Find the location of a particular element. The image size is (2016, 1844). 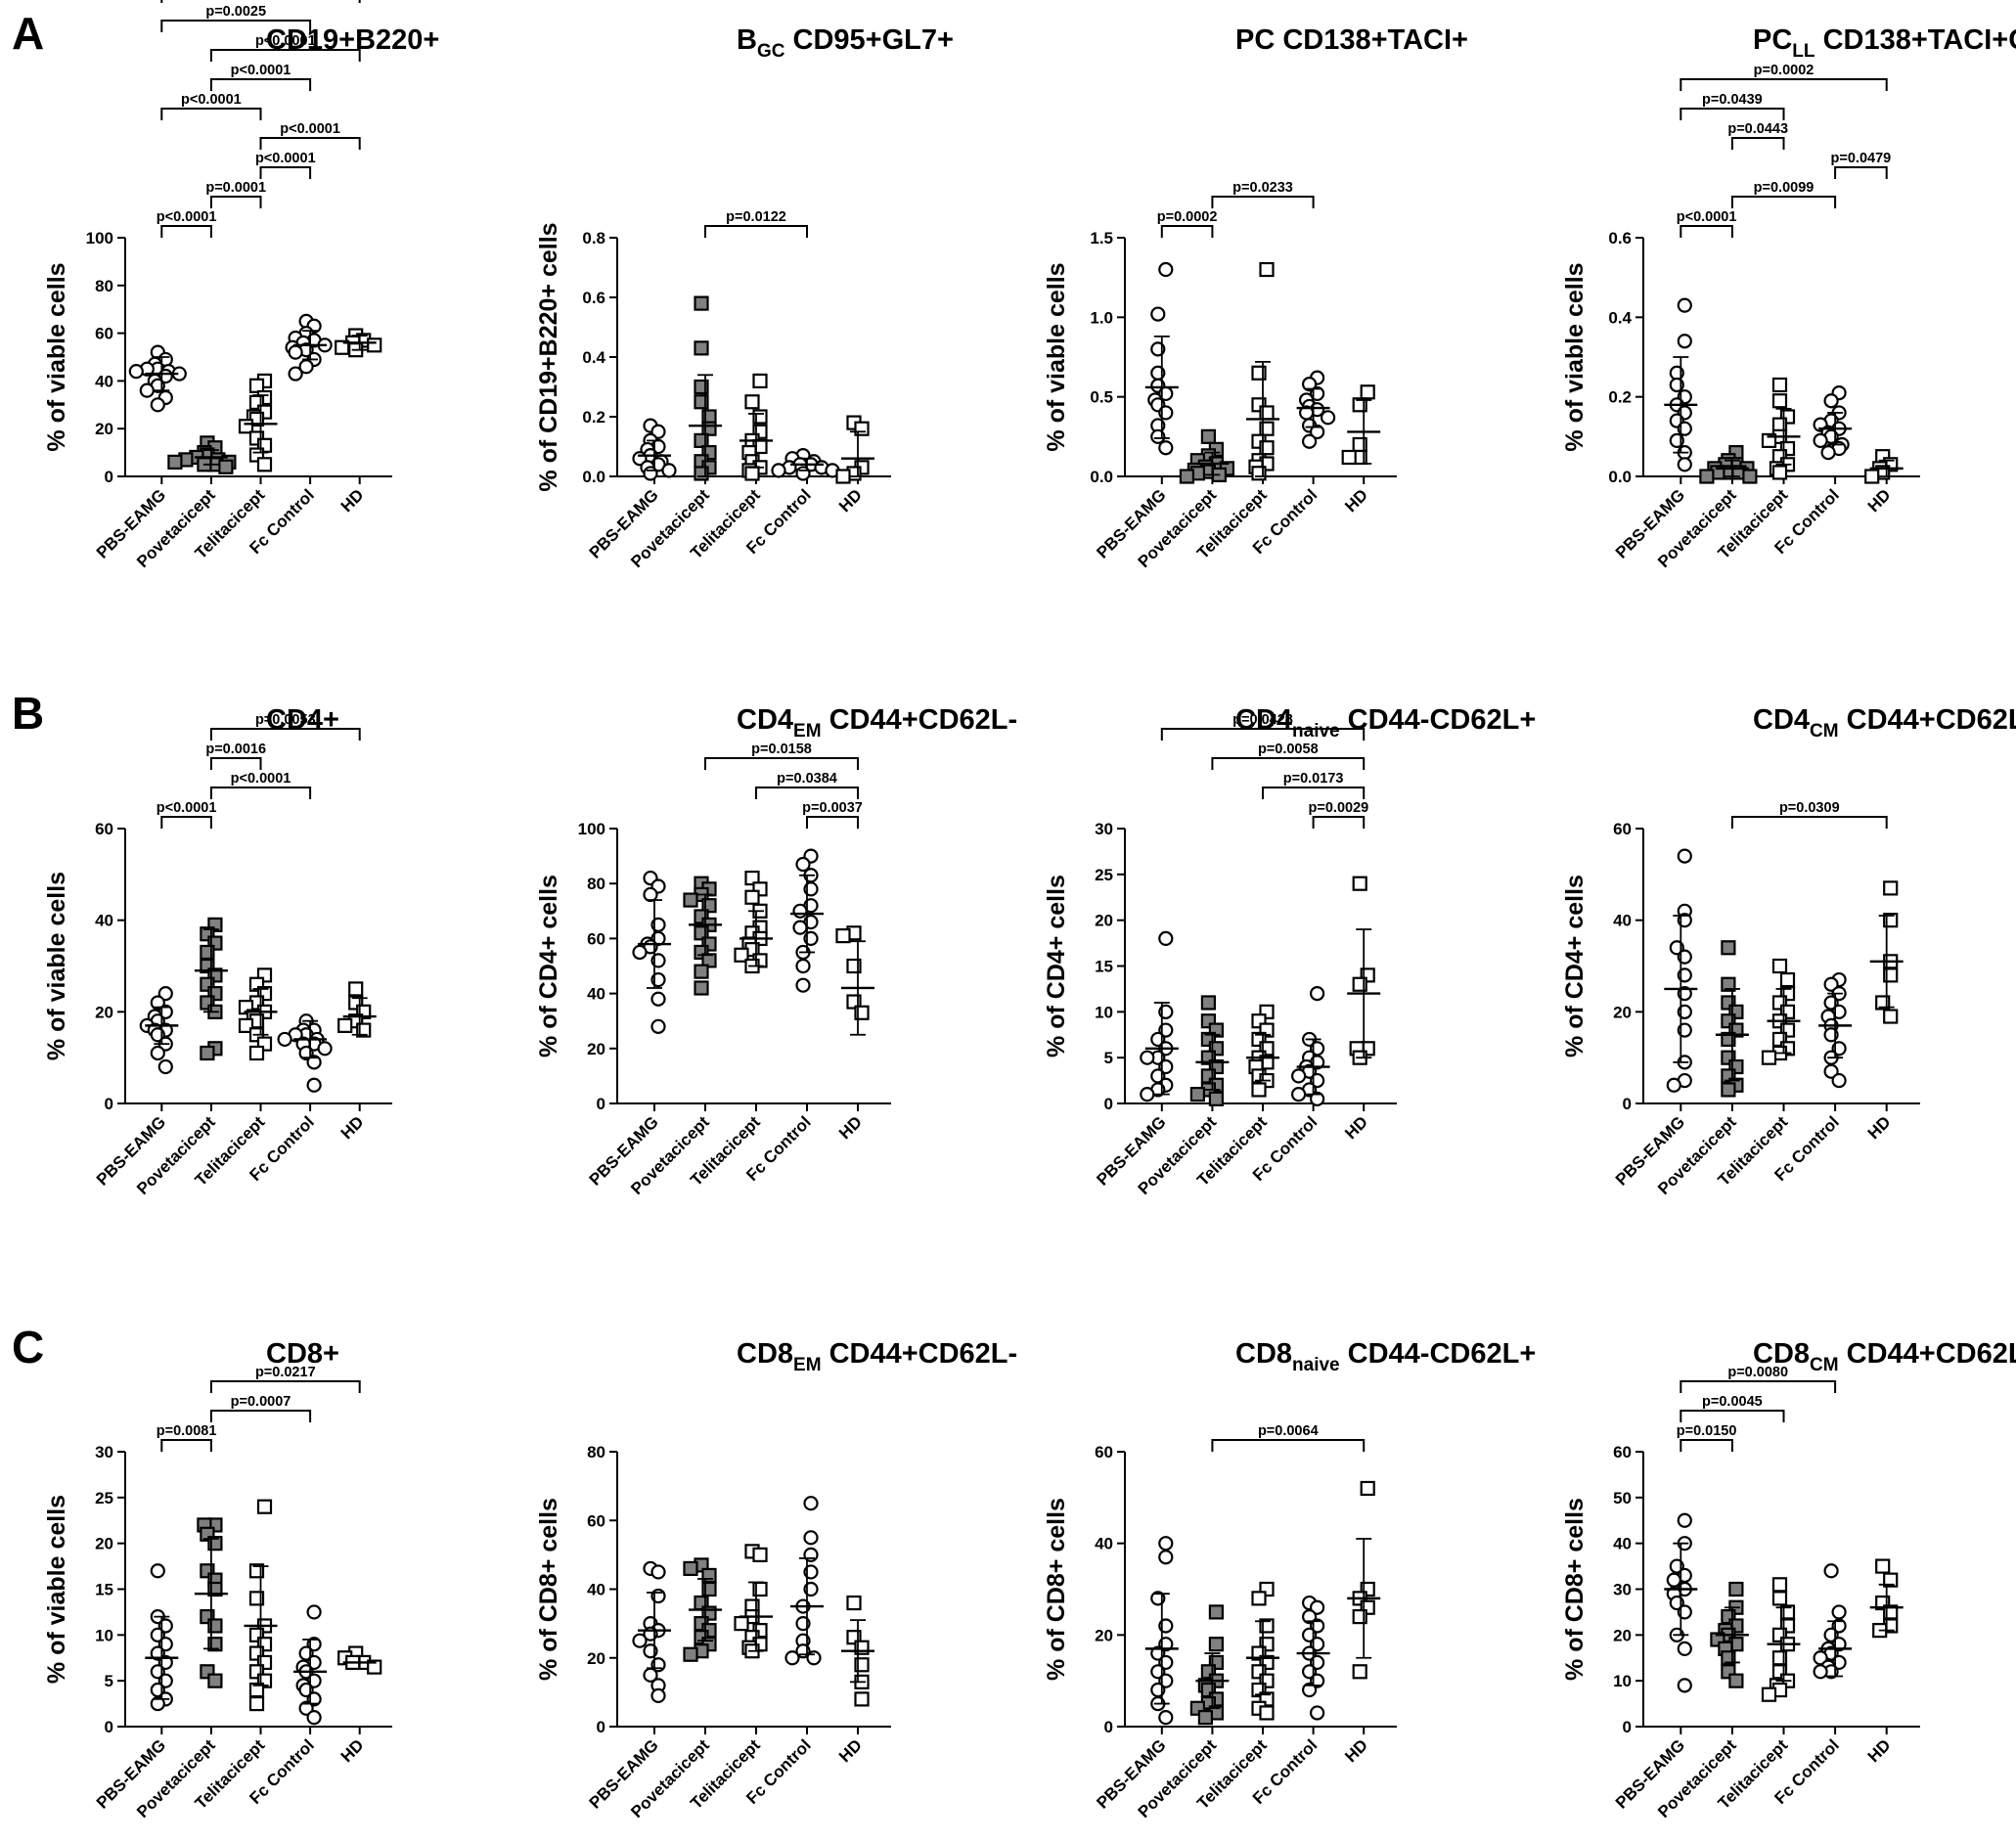

y-tick-label: 30 is located at coordinates (1622, 1590).